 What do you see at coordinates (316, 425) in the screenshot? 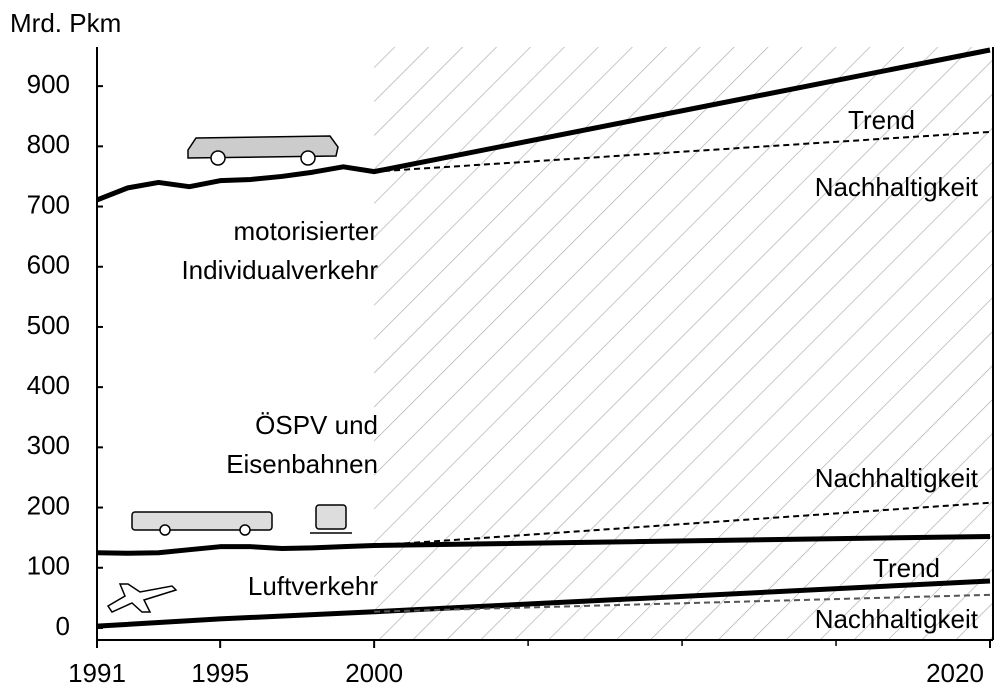
I see `annotation: ÖSPV und` at bounding box center [316, 425].